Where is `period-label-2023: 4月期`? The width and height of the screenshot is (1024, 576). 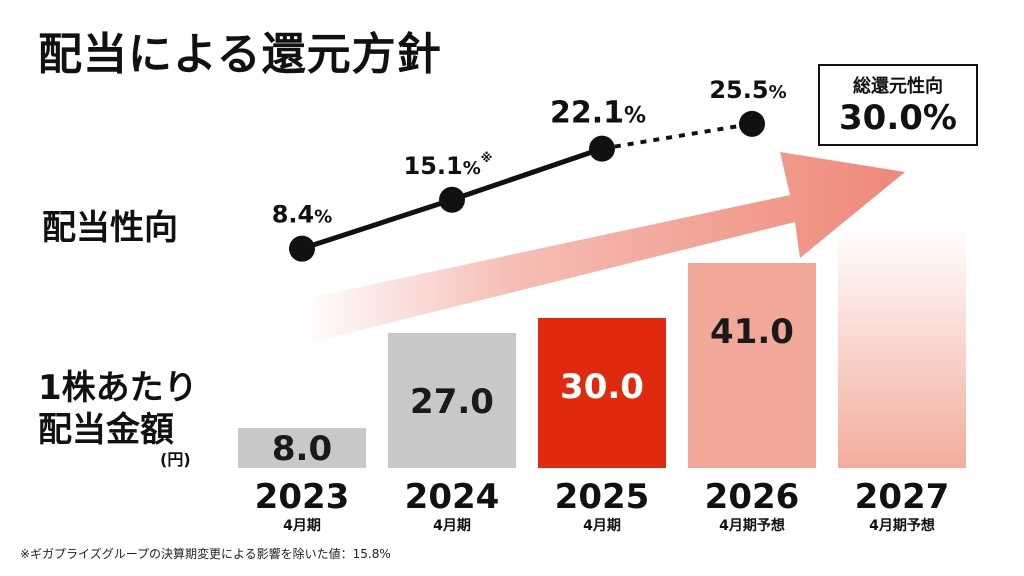 period-label-2023: 4月期 is located at coordinates (302, 526).